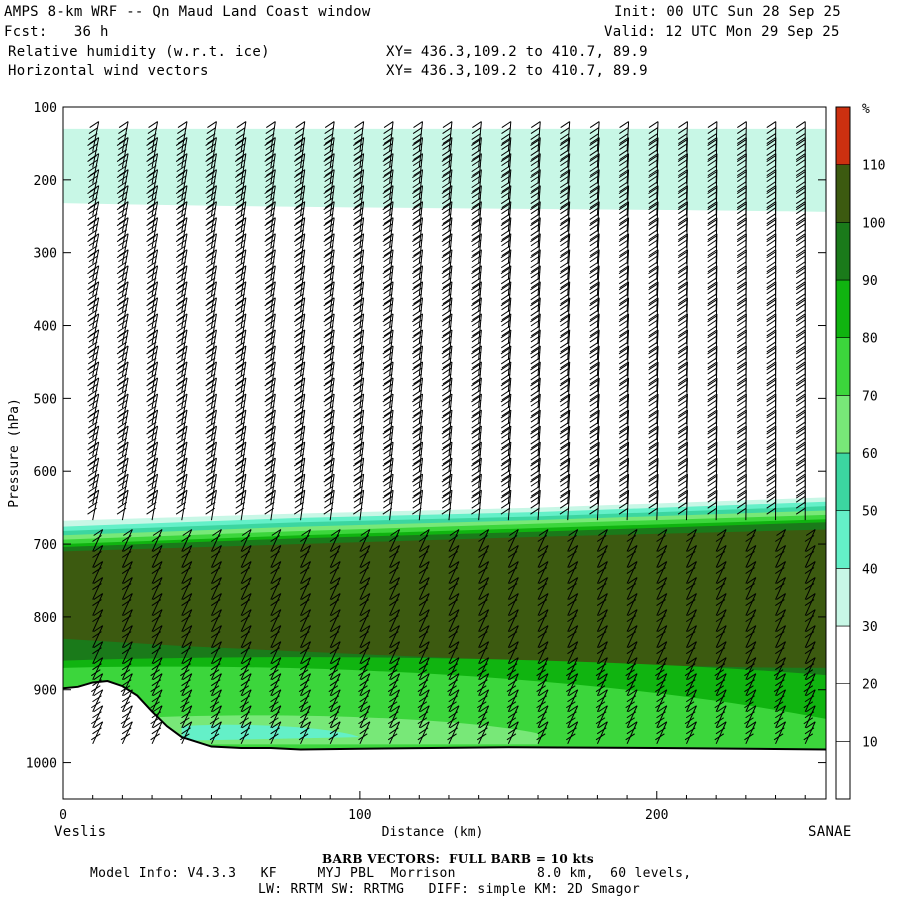 This screenshot has width=900, height=900. Describe the element at coordinates (539, 344) in the screenshot. I see `wind-barb-c15-p406-staff` at that location.